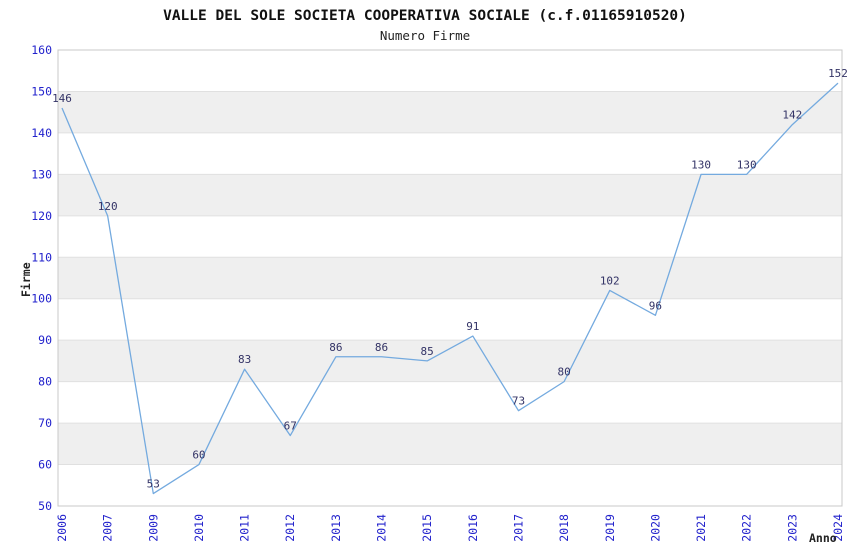 This screenshot has width=850, height=550. Describe the element at coordinates (41, 257) in the screenshot. I see `y-tick-label: 110` at that location.